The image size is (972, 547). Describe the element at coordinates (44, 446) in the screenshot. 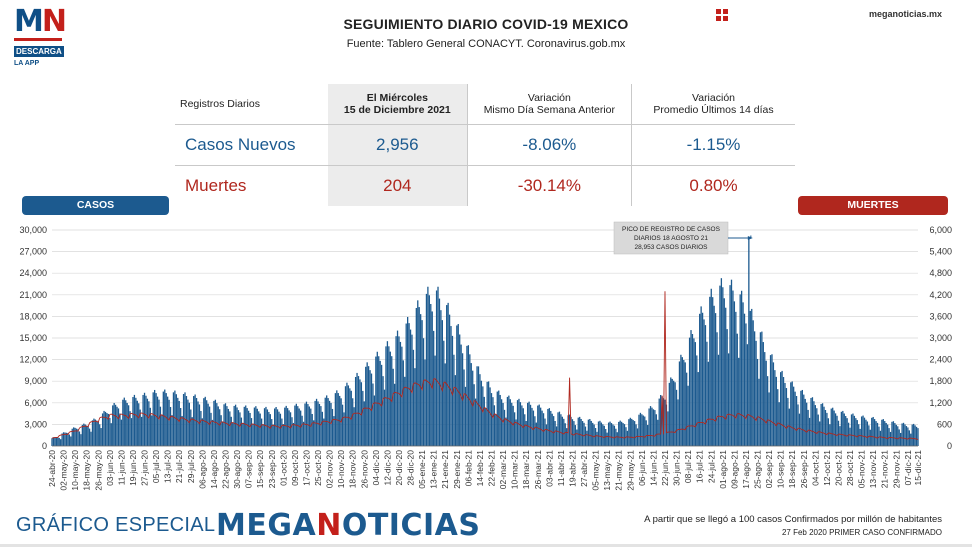

I see `y-left-tick-label: 0` at that location.